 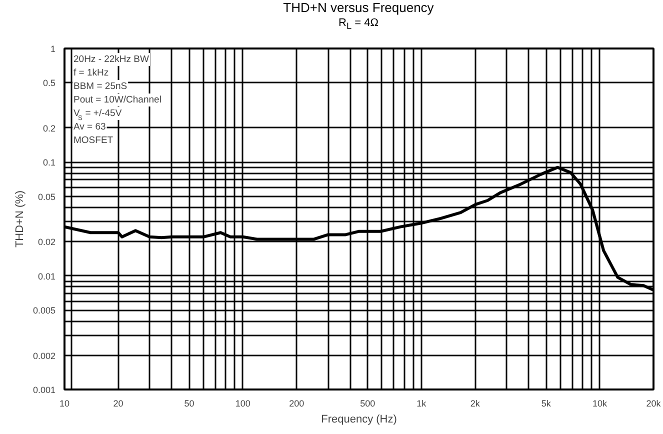 I want to click on chart-title: THD+N versus Frequency, so click(x=358, y=8).